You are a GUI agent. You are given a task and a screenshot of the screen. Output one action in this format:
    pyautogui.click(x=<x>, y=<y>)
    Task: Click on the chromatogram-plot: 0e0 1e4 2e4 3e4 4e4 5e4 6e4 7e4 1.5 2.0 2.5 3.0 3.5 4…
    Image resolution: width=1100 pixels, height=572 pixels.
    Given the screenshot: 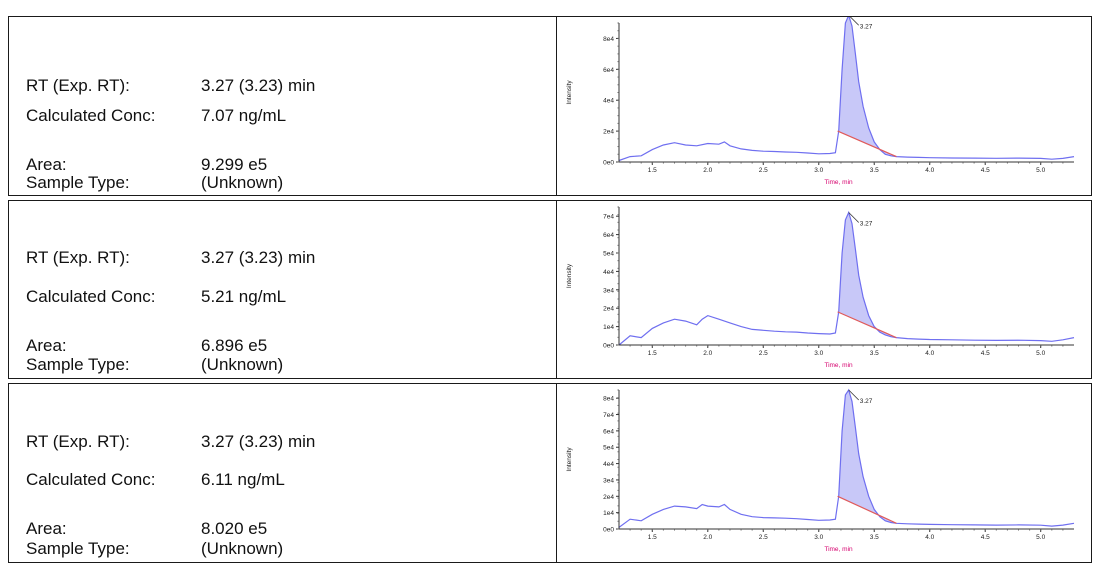 What is the action you would take?
    pyautogui.click(x=820, y=287)
    